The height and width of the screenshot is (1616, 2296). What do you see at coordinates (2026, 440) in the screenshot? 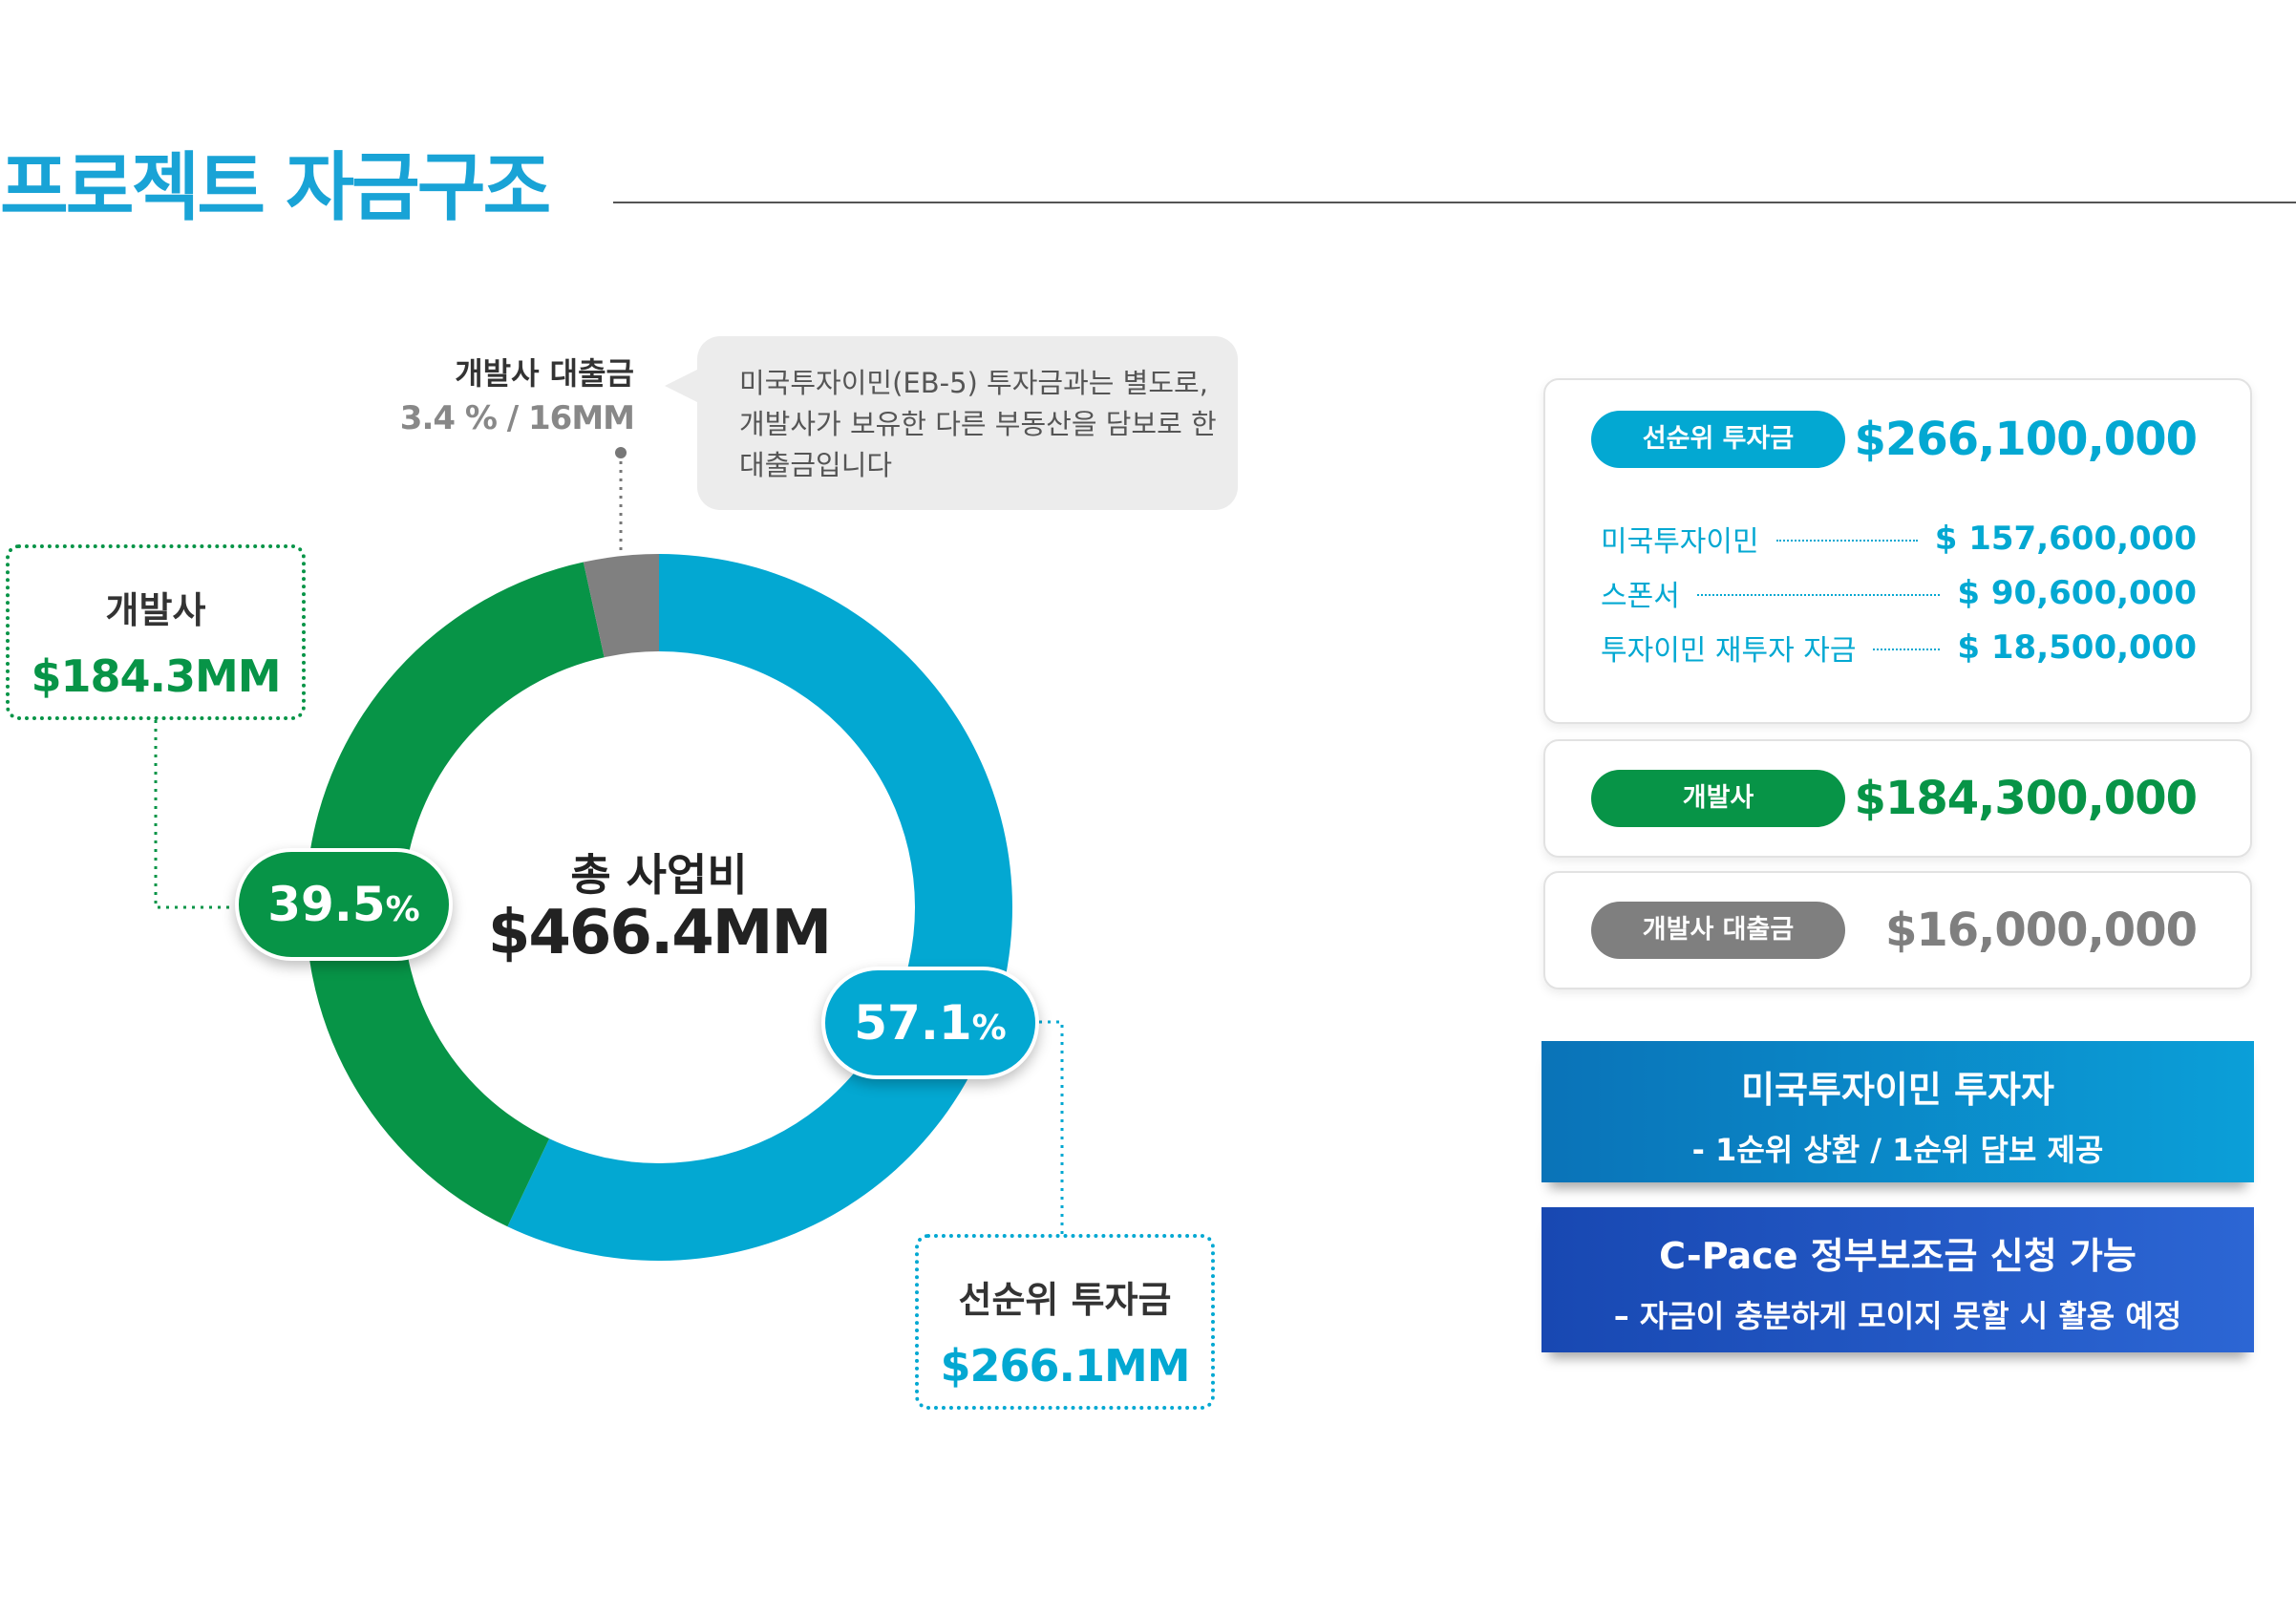
I see `senior-amount: $266,100,000` at bounding box center [2026, 440].